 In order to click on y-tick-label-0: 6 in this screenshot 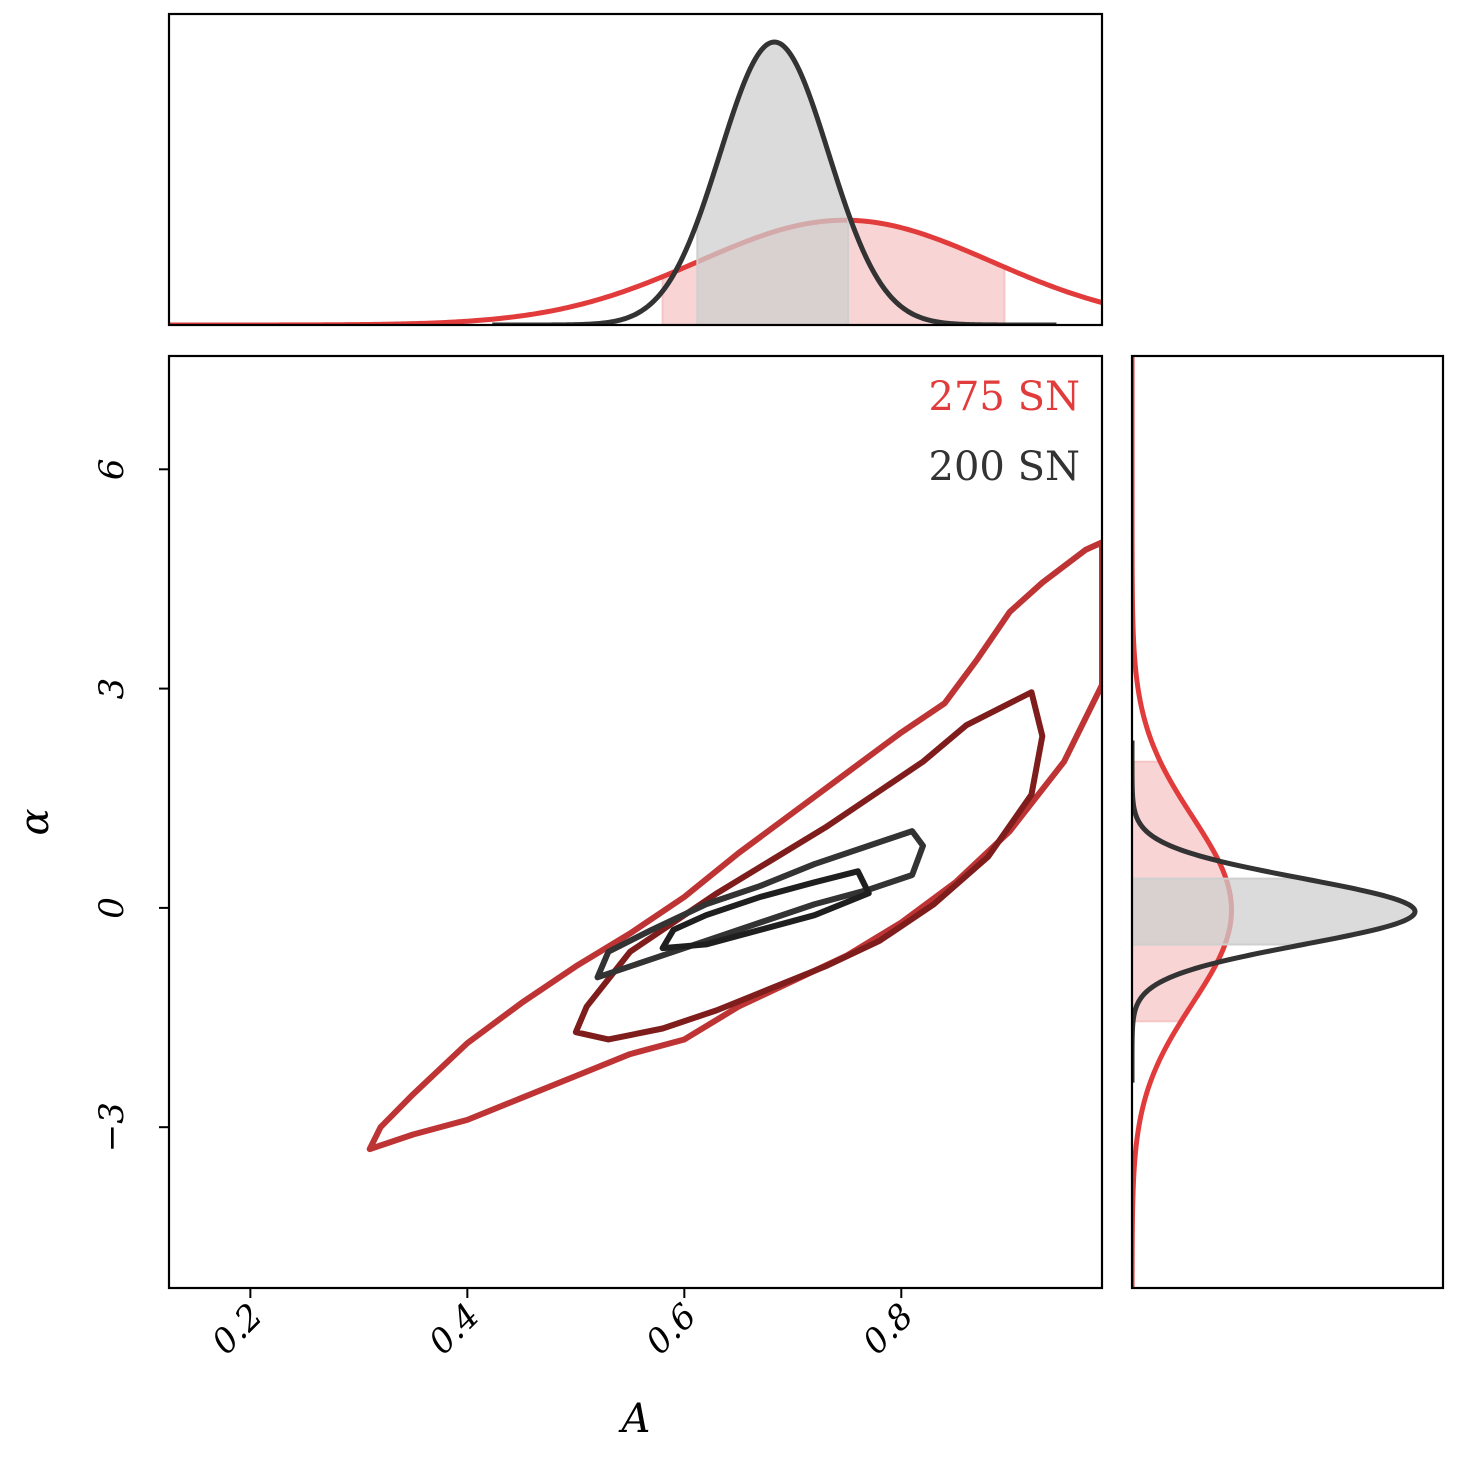, I will do `click(112, 469)`.